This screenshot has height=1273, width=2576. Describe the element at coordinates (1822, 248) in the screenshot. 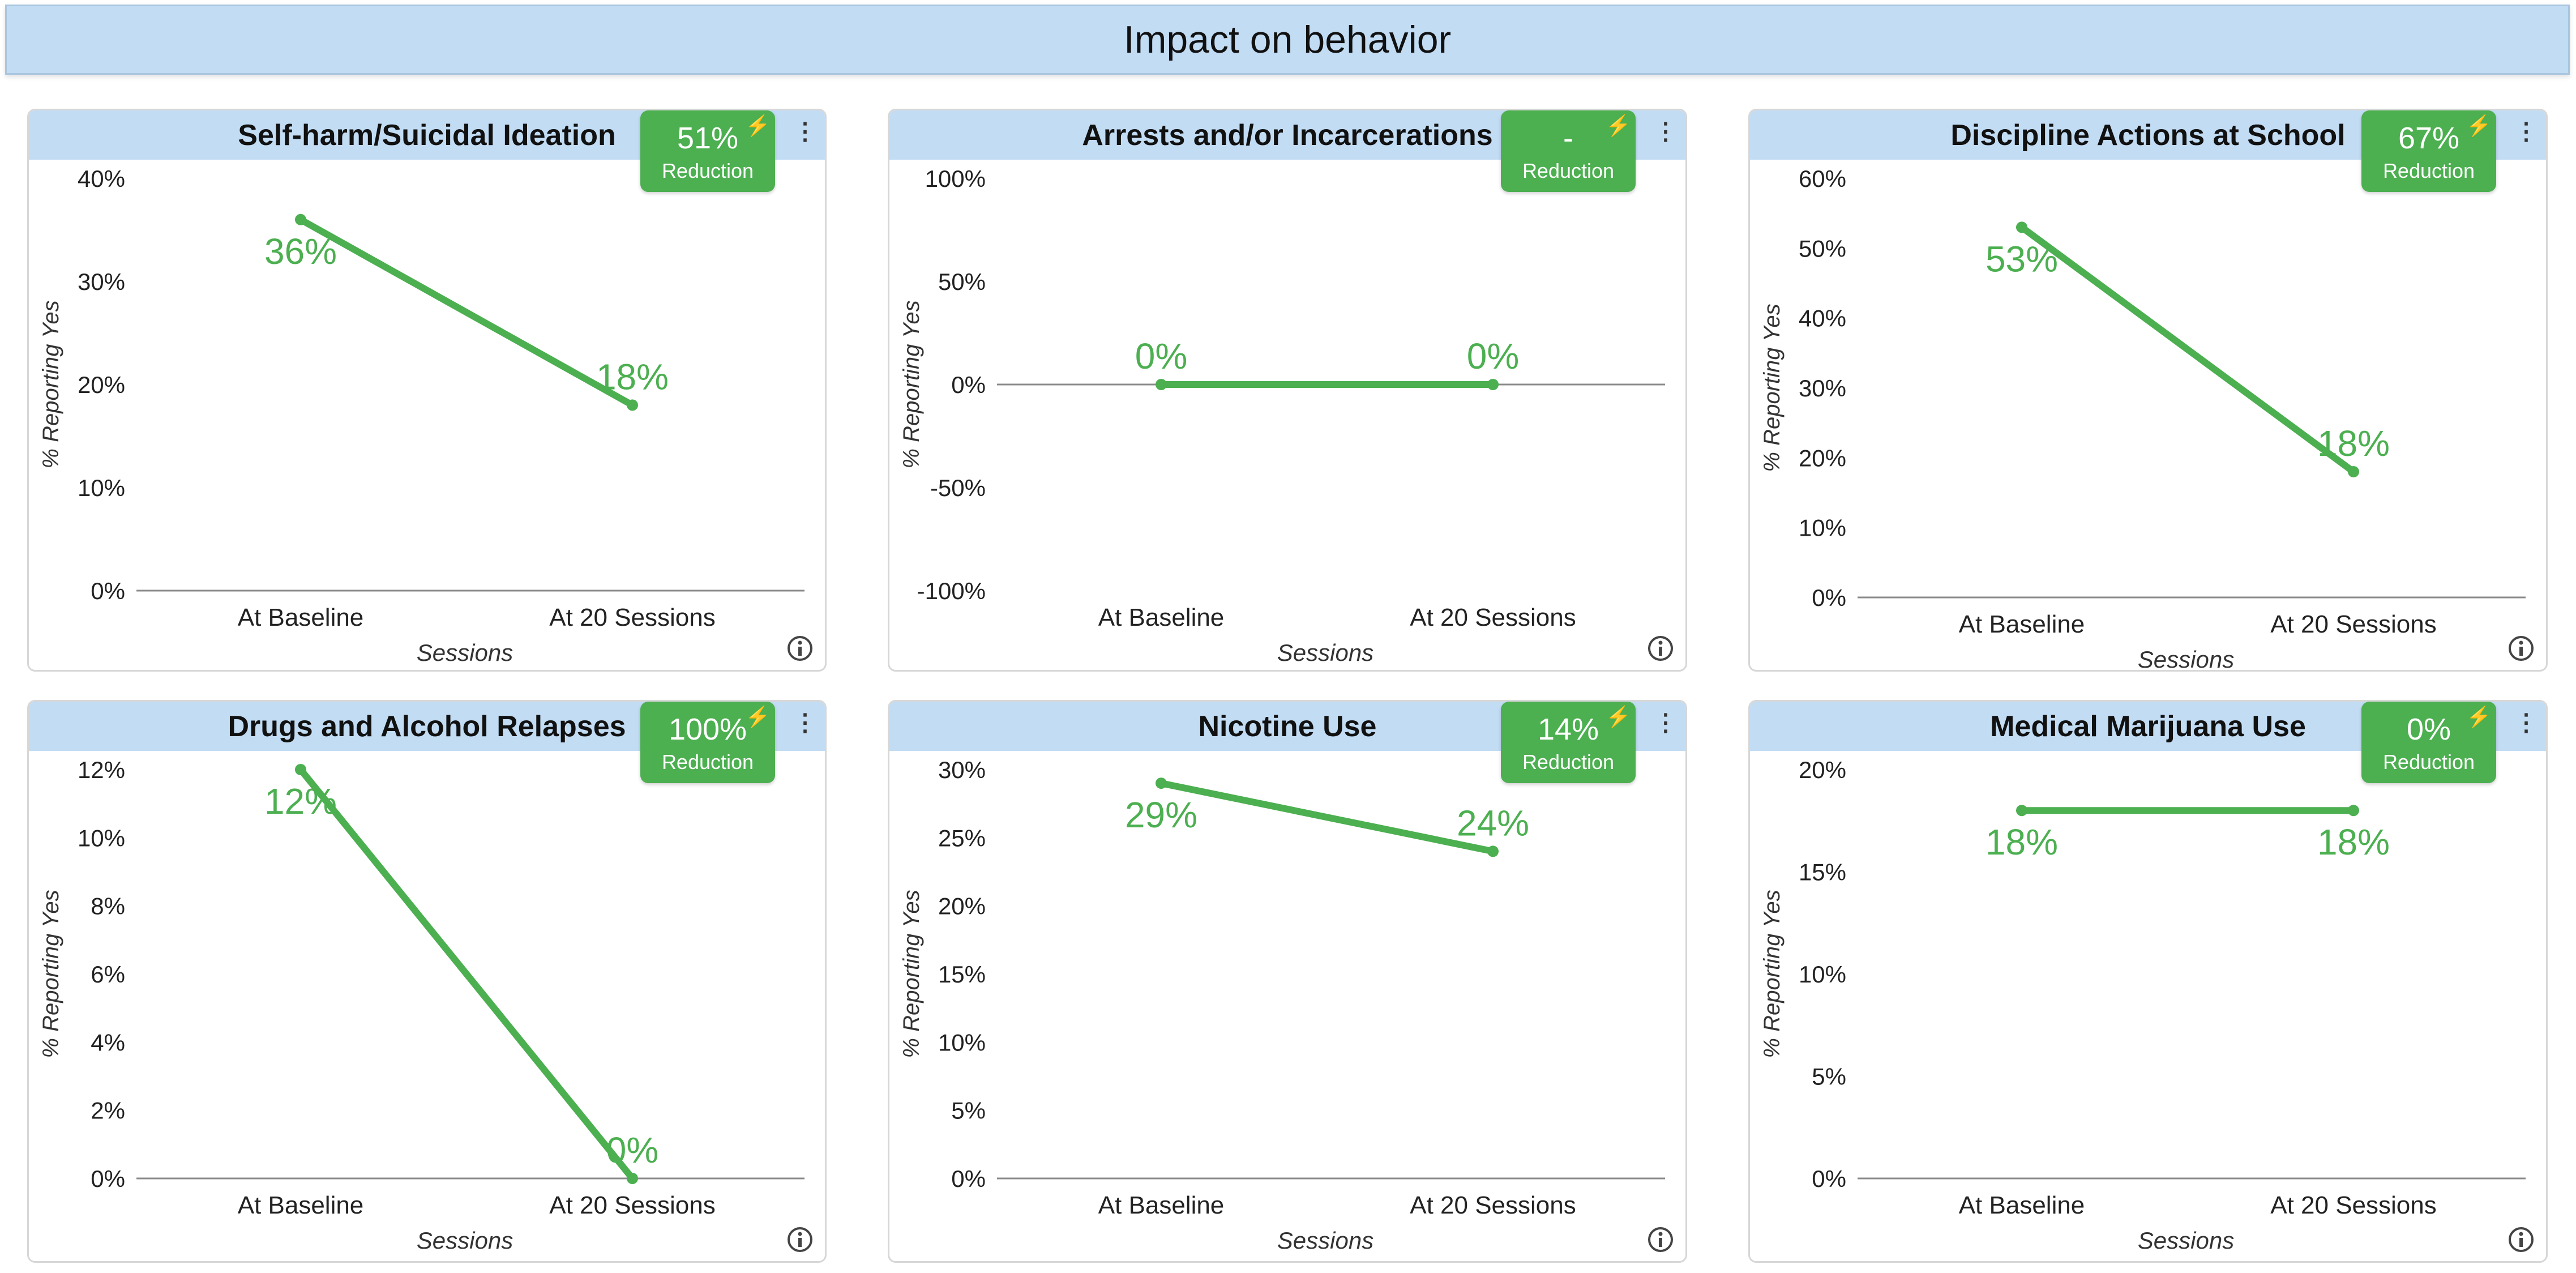

I see `y-tick-label: 50%` at that location.